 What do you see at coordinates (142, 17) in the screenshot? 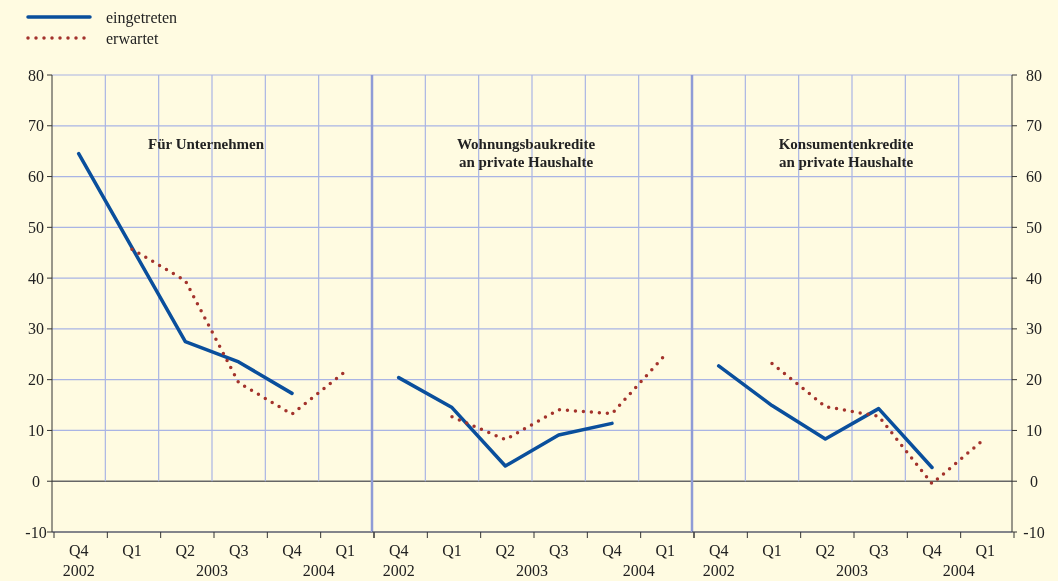
I see `legend-label: eingetreten` at bounding box center [142, 17].